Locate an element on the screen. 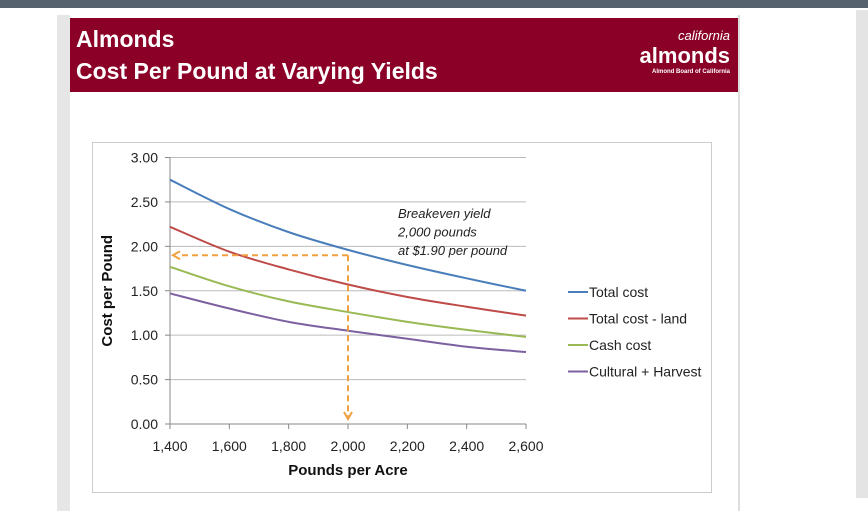  x-tick-label: 2,200 is located at coordinates (407, 446).